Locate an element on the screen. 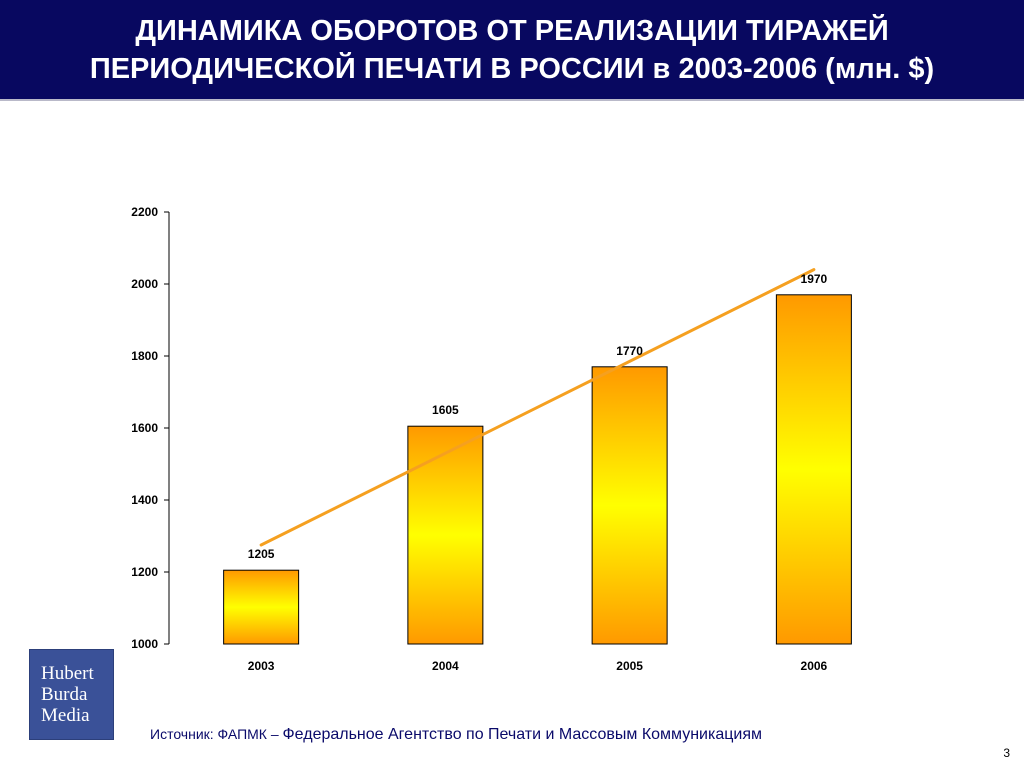 This screenshot has width=1024, height=768. x-category-label: 2006 is located at coordinates (814, 666).